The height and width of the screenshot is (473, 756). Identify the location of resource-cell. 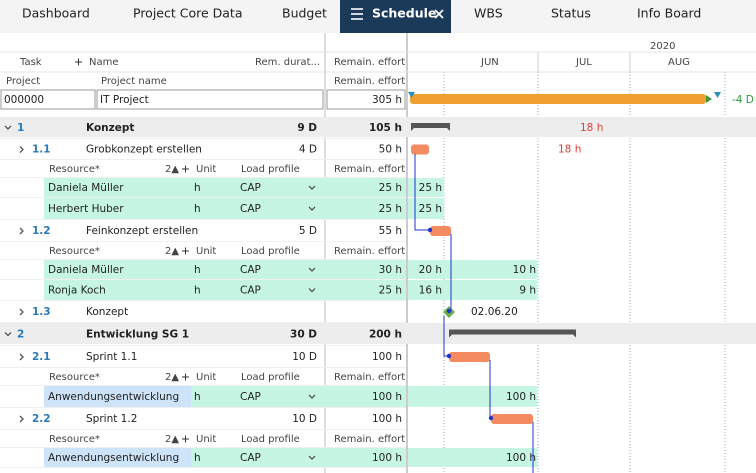
(117, 396).